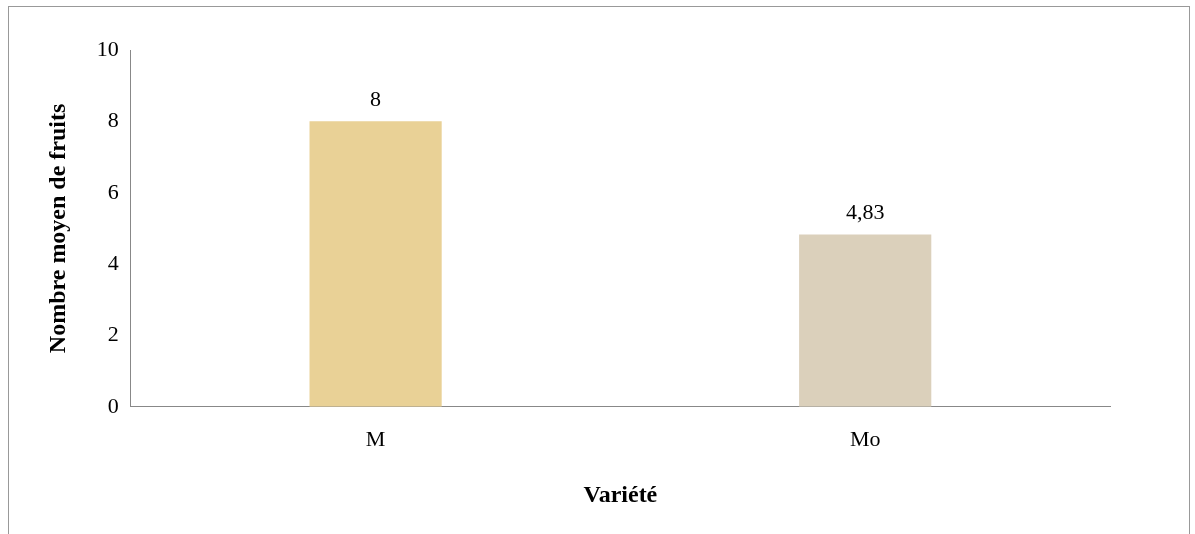 This screenshot has width=1195, height=534. What do you see at coordinates (865, 438) in the screenshot?
I see `x-tick-label: Mo` at bounding box center [865, 438].